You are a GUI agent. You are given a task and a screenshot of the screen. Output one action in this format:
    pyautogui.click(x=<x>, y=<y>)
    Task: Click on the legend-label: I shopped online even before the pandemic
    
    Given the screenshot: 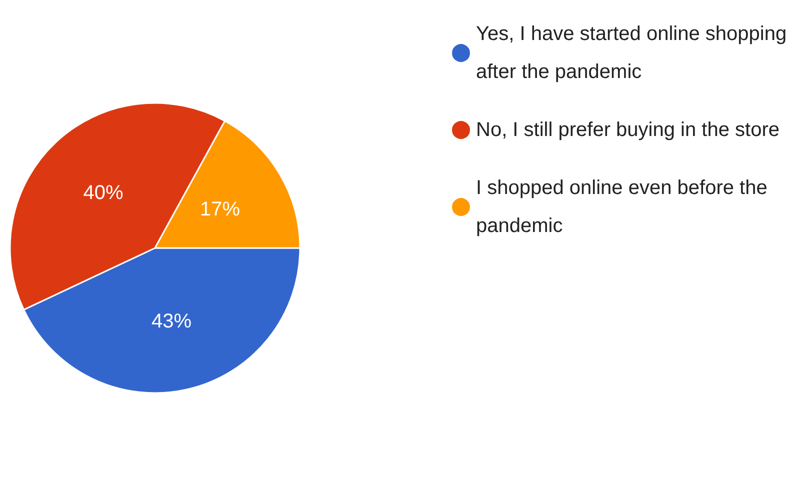 What is the action you would take?
    pyautogui.click(x=624, y=207)
    